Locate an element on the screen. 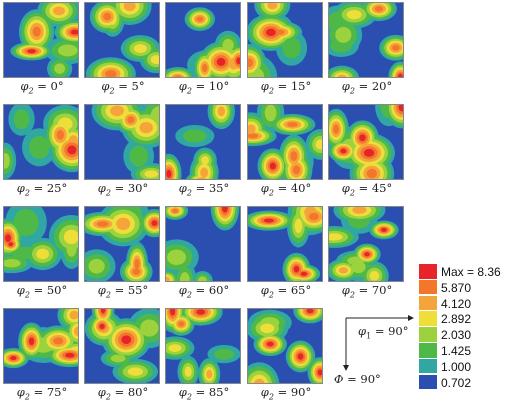  phi2-label: φ2 = 20° is located at coordinates (367, 87).